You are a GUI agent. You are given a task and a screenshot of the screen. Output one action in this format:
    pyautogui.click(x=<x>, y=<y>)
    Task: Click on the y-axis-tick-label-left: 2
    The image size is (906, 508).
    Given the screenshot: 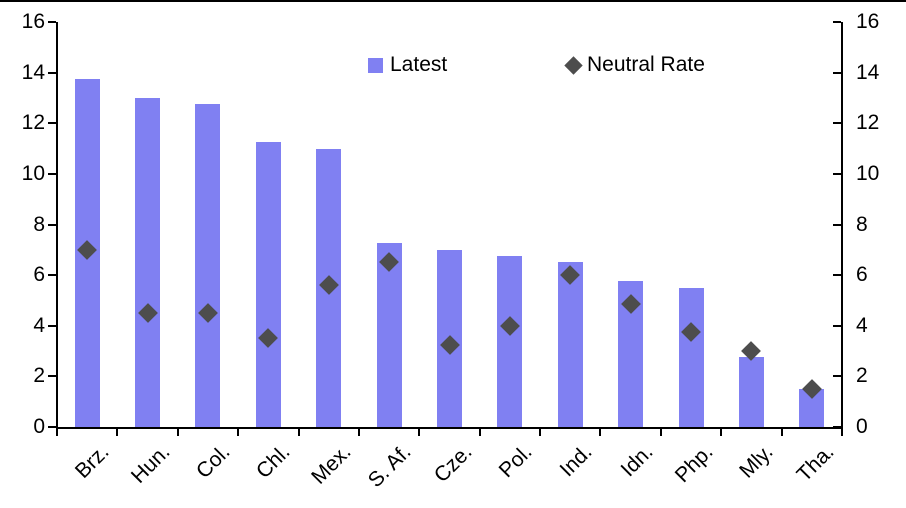 What is the action you would take?
    pyautogui.click(x=39, y=376)
    